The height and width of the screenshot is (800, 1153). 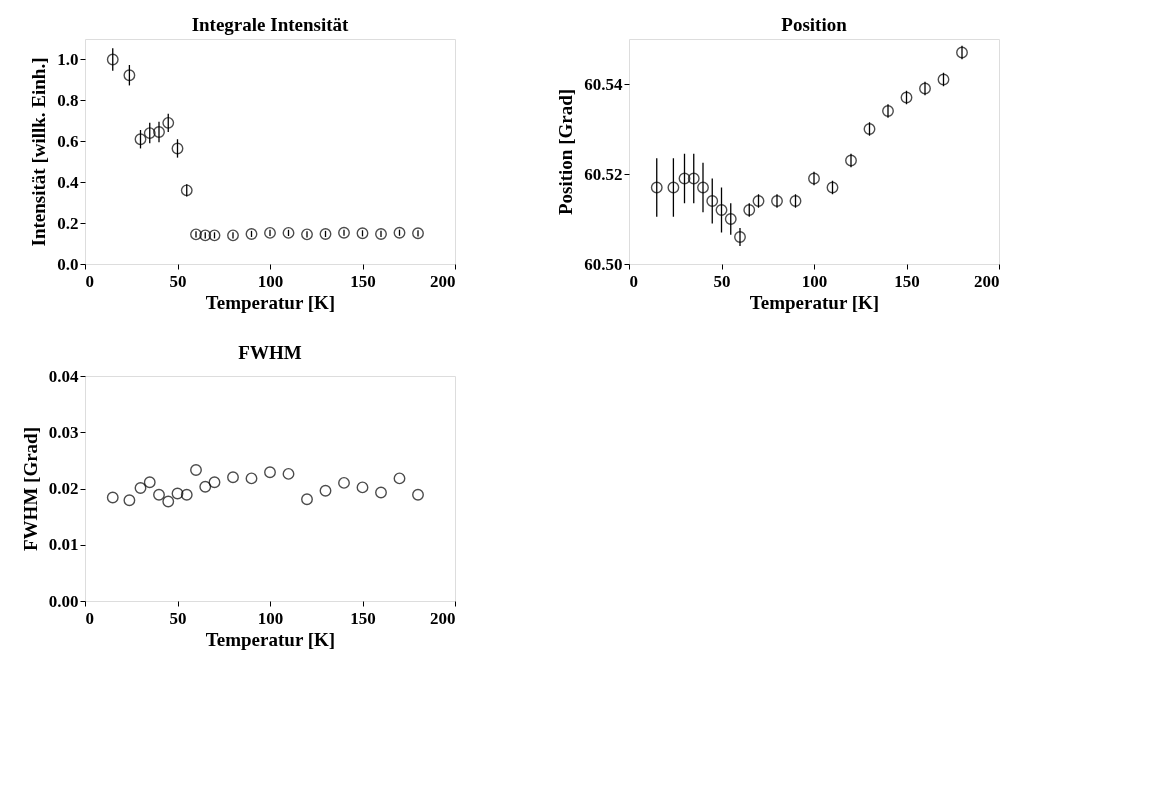 What do you see at coordinates (63, 601) in the screenshot?
I see `y-tick-label: 0.00` at bounding box center [63, 601].